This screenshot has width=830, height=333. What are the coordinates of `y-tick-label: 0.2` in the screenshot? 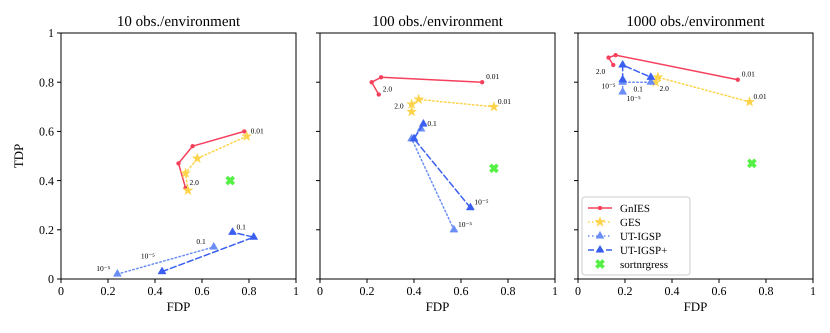 It's located at (46, 230).